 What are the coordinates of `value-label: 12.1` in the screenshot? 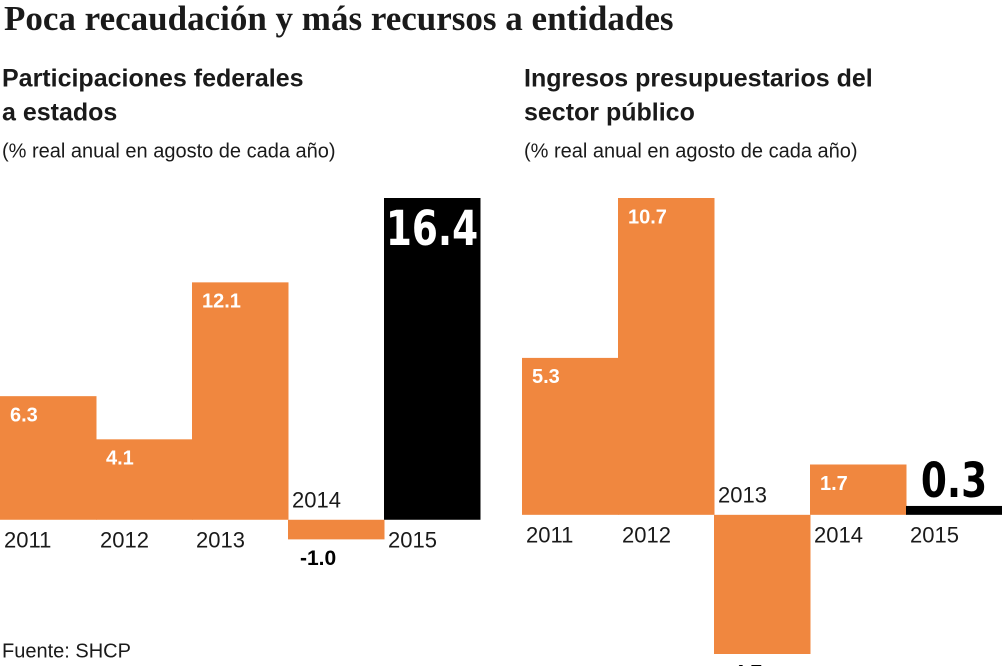 It's located at (221, 302).